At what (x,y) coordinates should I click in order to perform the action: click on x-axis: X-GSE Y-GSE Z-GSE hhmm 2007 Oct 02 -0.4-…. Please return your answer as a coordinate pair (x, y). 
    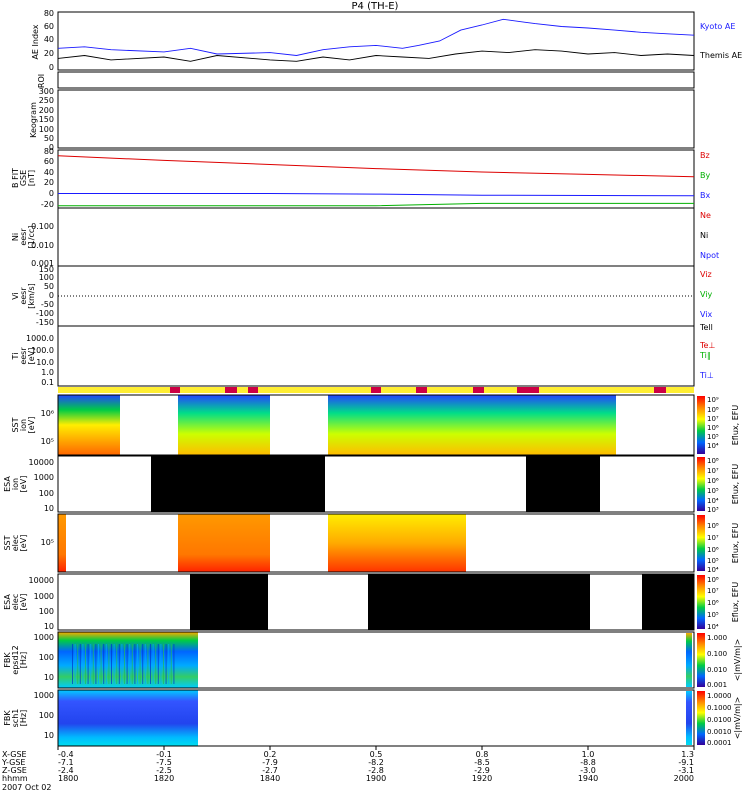
    Looking at the image, I should click on (348, 769).